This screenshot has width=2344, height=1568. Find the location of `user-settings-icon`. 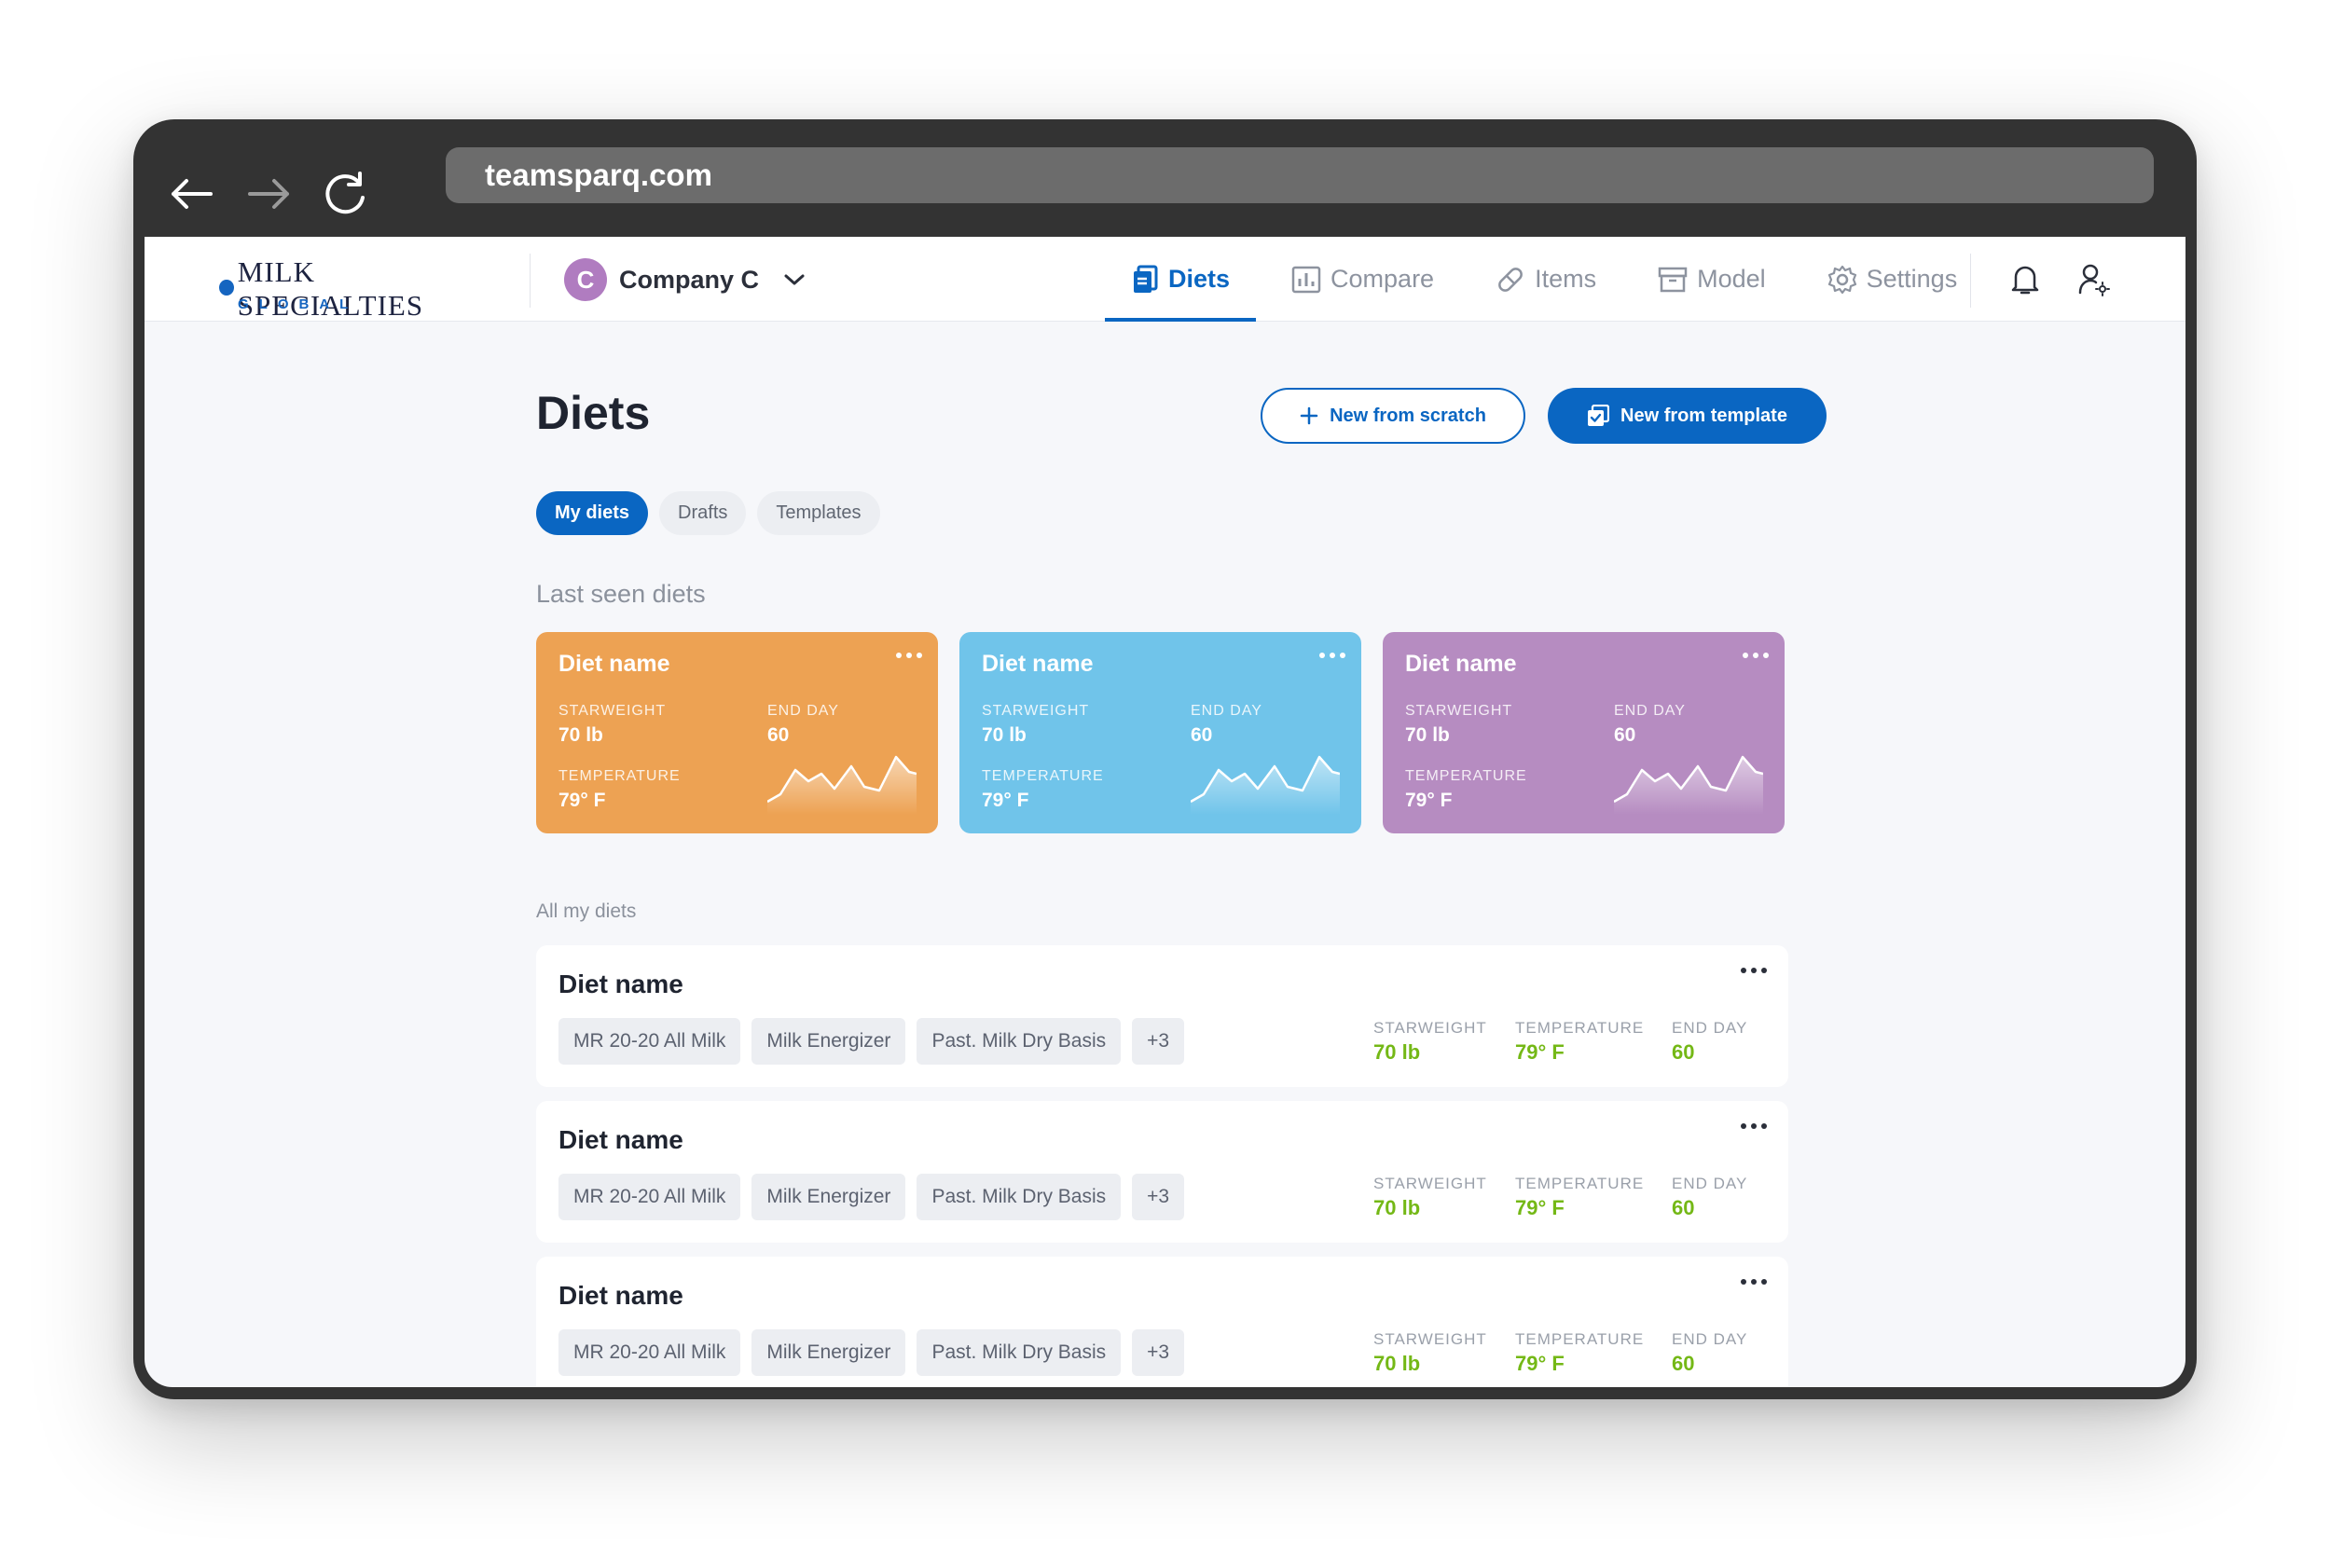

user-settings-icon is located at coordinates (2094, 280).